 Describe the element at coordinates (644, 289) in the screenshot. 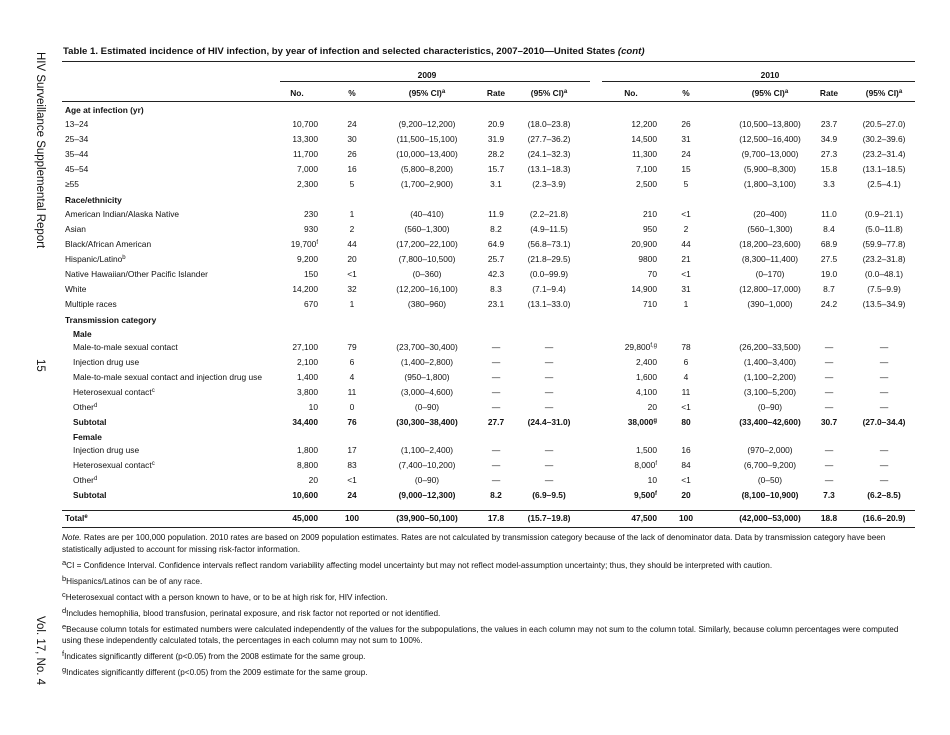

I see `data-cell: 14,900` at that location.